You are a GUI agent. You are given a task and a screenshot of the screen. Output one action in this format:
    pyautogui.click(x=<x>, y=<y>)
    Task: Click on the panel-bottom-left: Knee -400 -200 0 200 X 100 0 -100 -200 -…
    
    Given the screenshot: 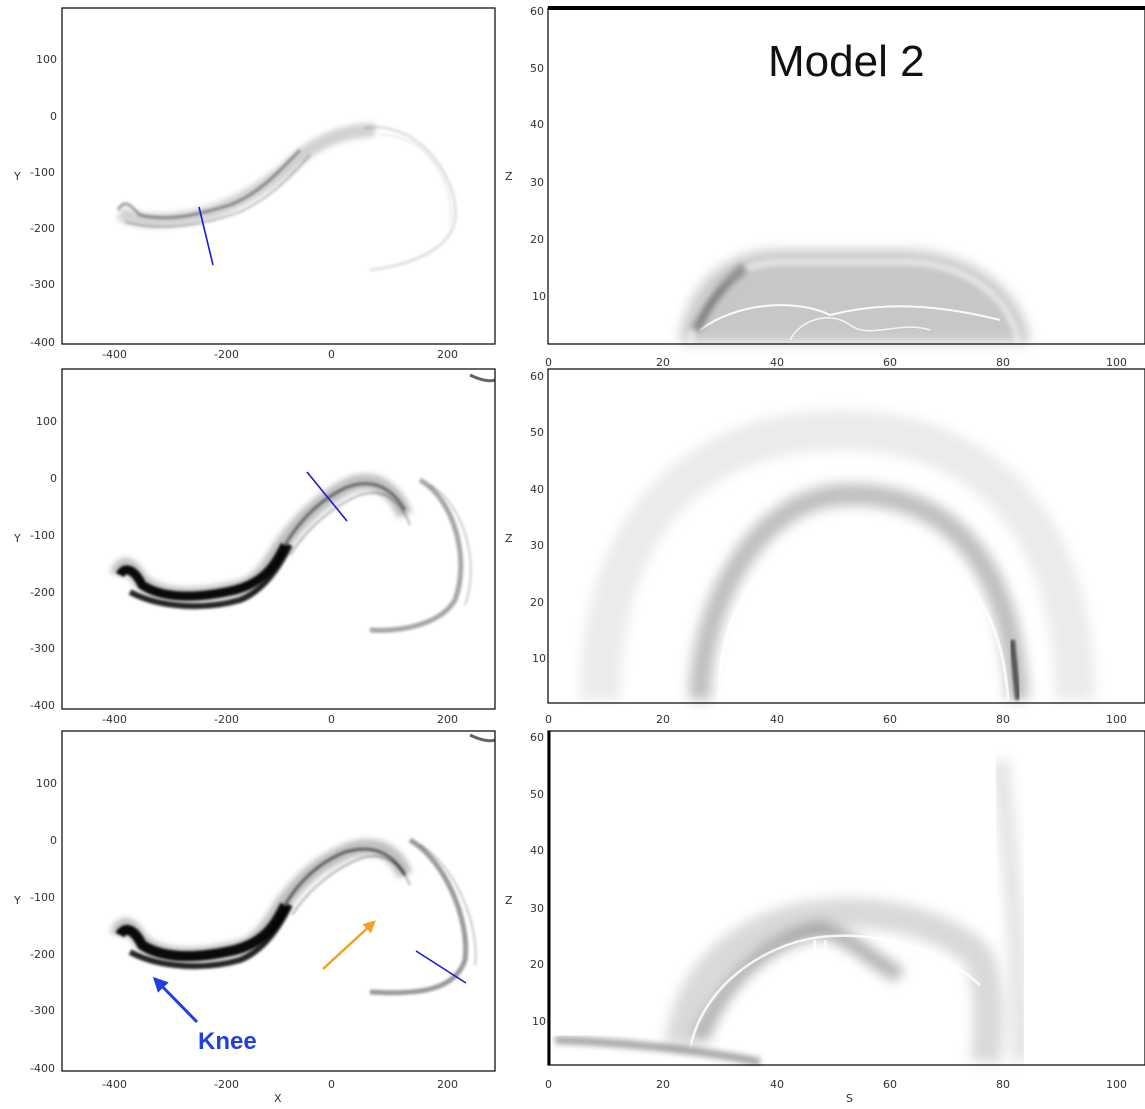 What is the action you would take?
    pyautogui.click(x=254, y=917)
    